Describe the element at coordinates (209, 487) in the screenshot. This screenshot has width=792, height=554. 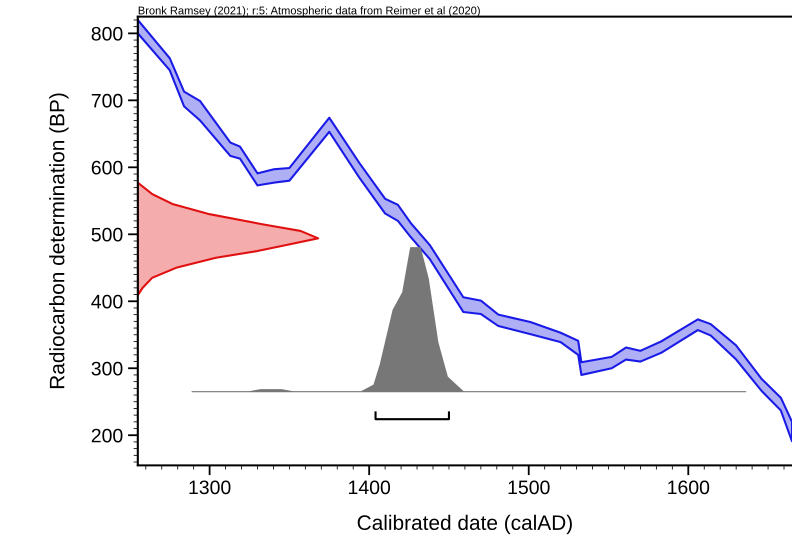
I see `x-tick-label: 1300` at that location.